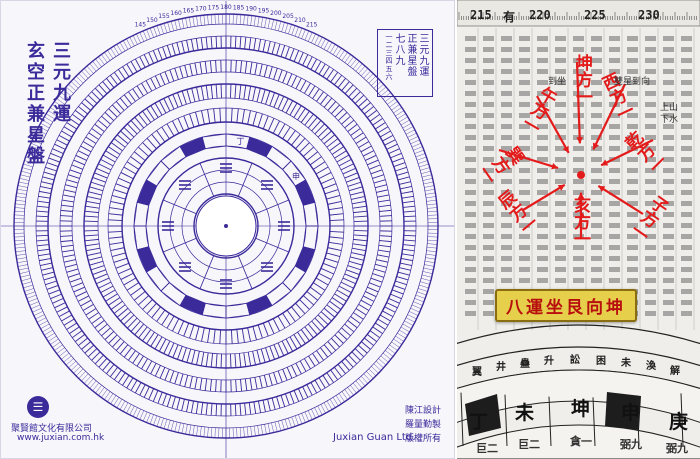  What do you see at coordinates (509, 17) in the screenshot?
I see `degree-mark: 有` at bounding box center [509, 17].